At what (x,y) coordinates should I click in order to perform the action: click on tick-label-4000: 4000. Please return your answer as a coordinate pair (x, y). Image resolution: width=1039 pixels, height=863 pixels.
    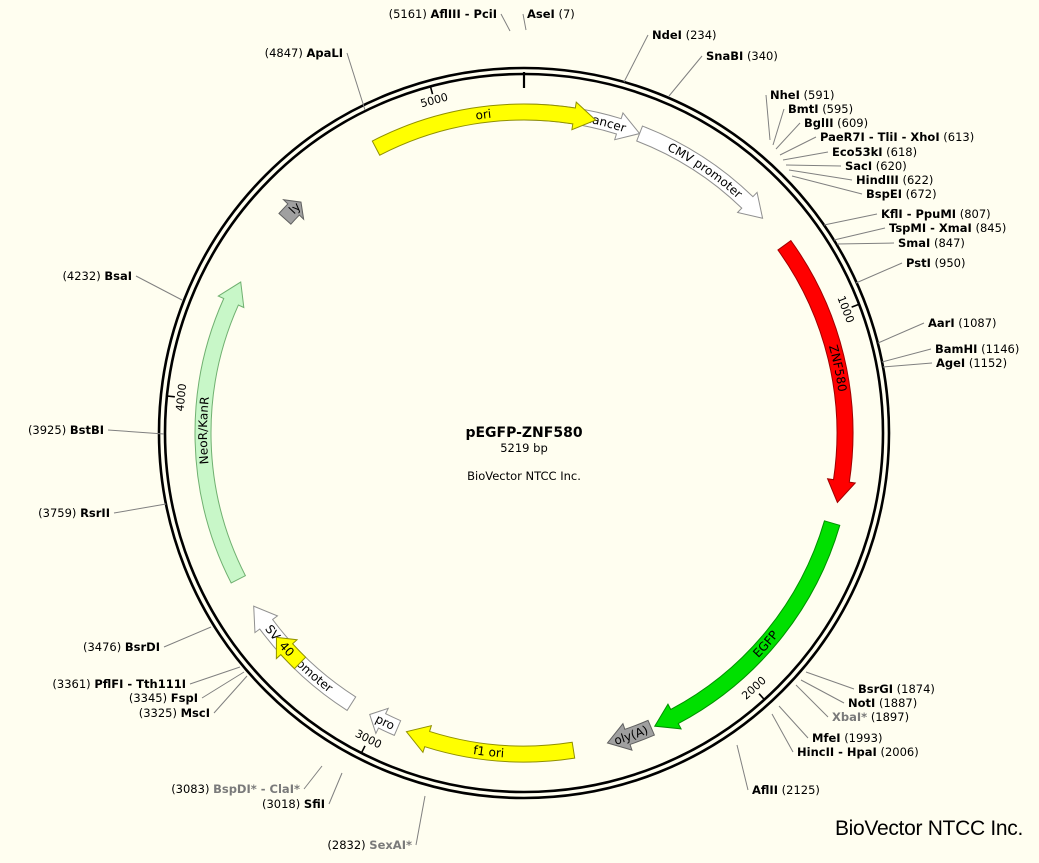
    Looking at the image, I should click on (181, 397).